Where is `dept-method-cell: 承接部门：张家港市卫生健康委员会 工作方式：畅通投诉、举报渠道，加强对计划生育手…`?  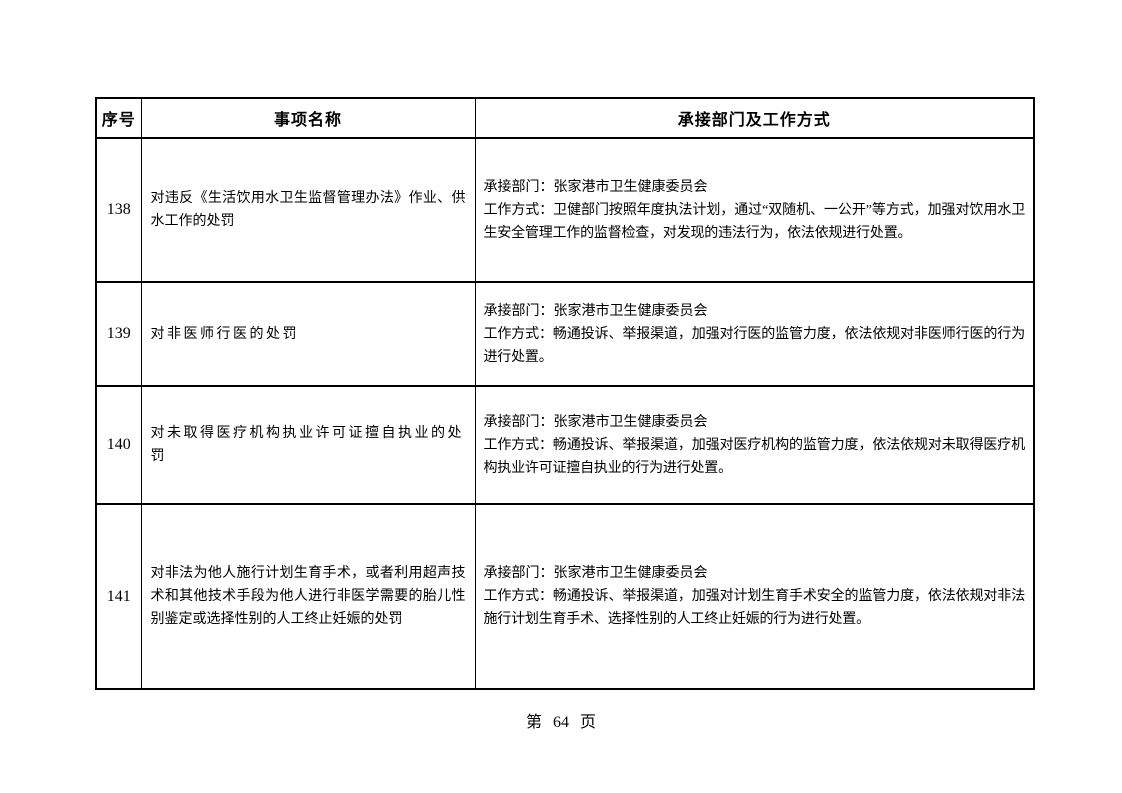 dept-method-cell: 承接部门：张家港市卫生健康委员会 工作方式：畅通投诉、举报渠道，加强对计划生育手… is located at coordinates (754, 596).